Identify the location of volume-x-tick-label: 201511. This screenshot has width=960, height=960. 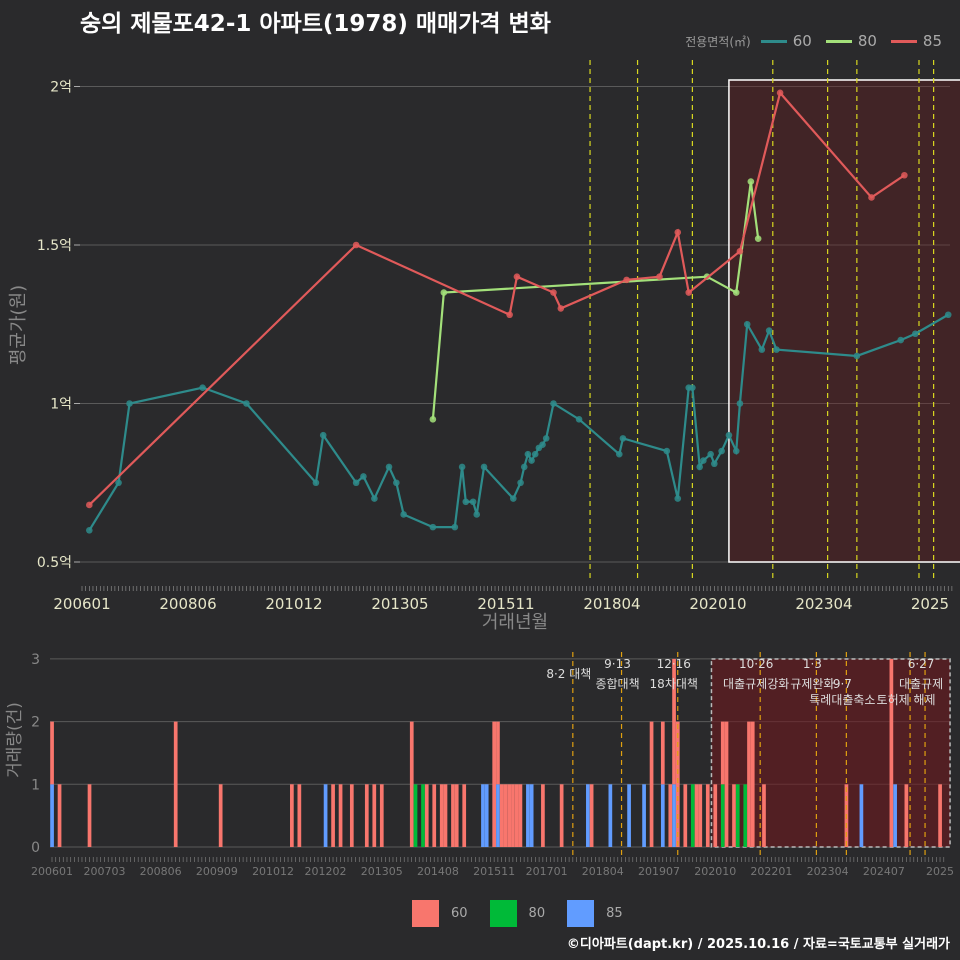
(494, 871).